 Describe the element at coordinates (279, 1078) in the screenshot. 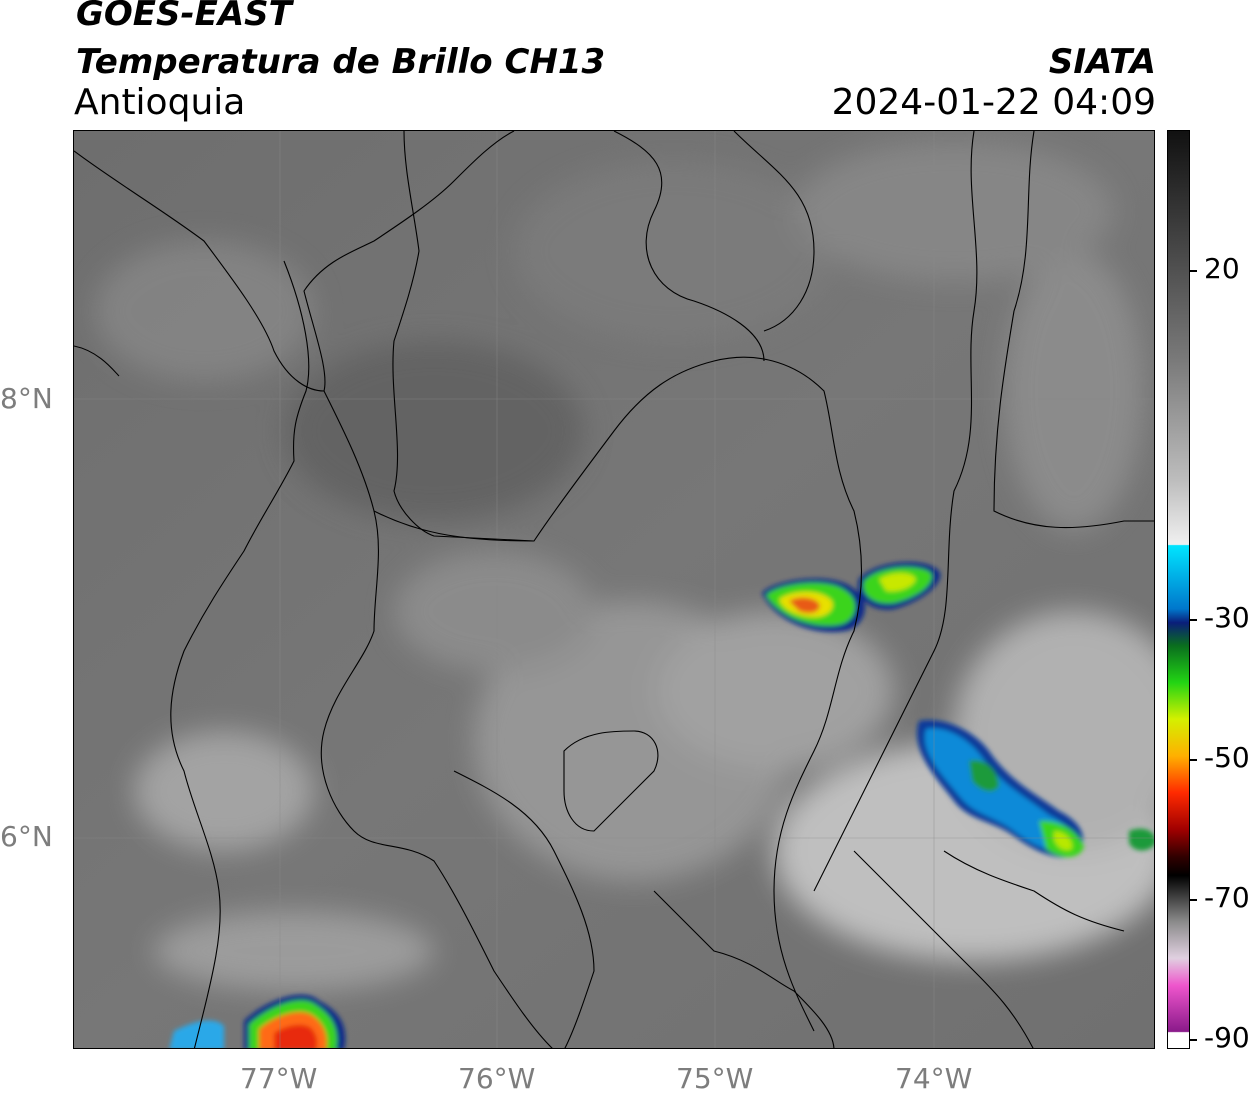

I see `lon-label-77: 77°W` at that location.